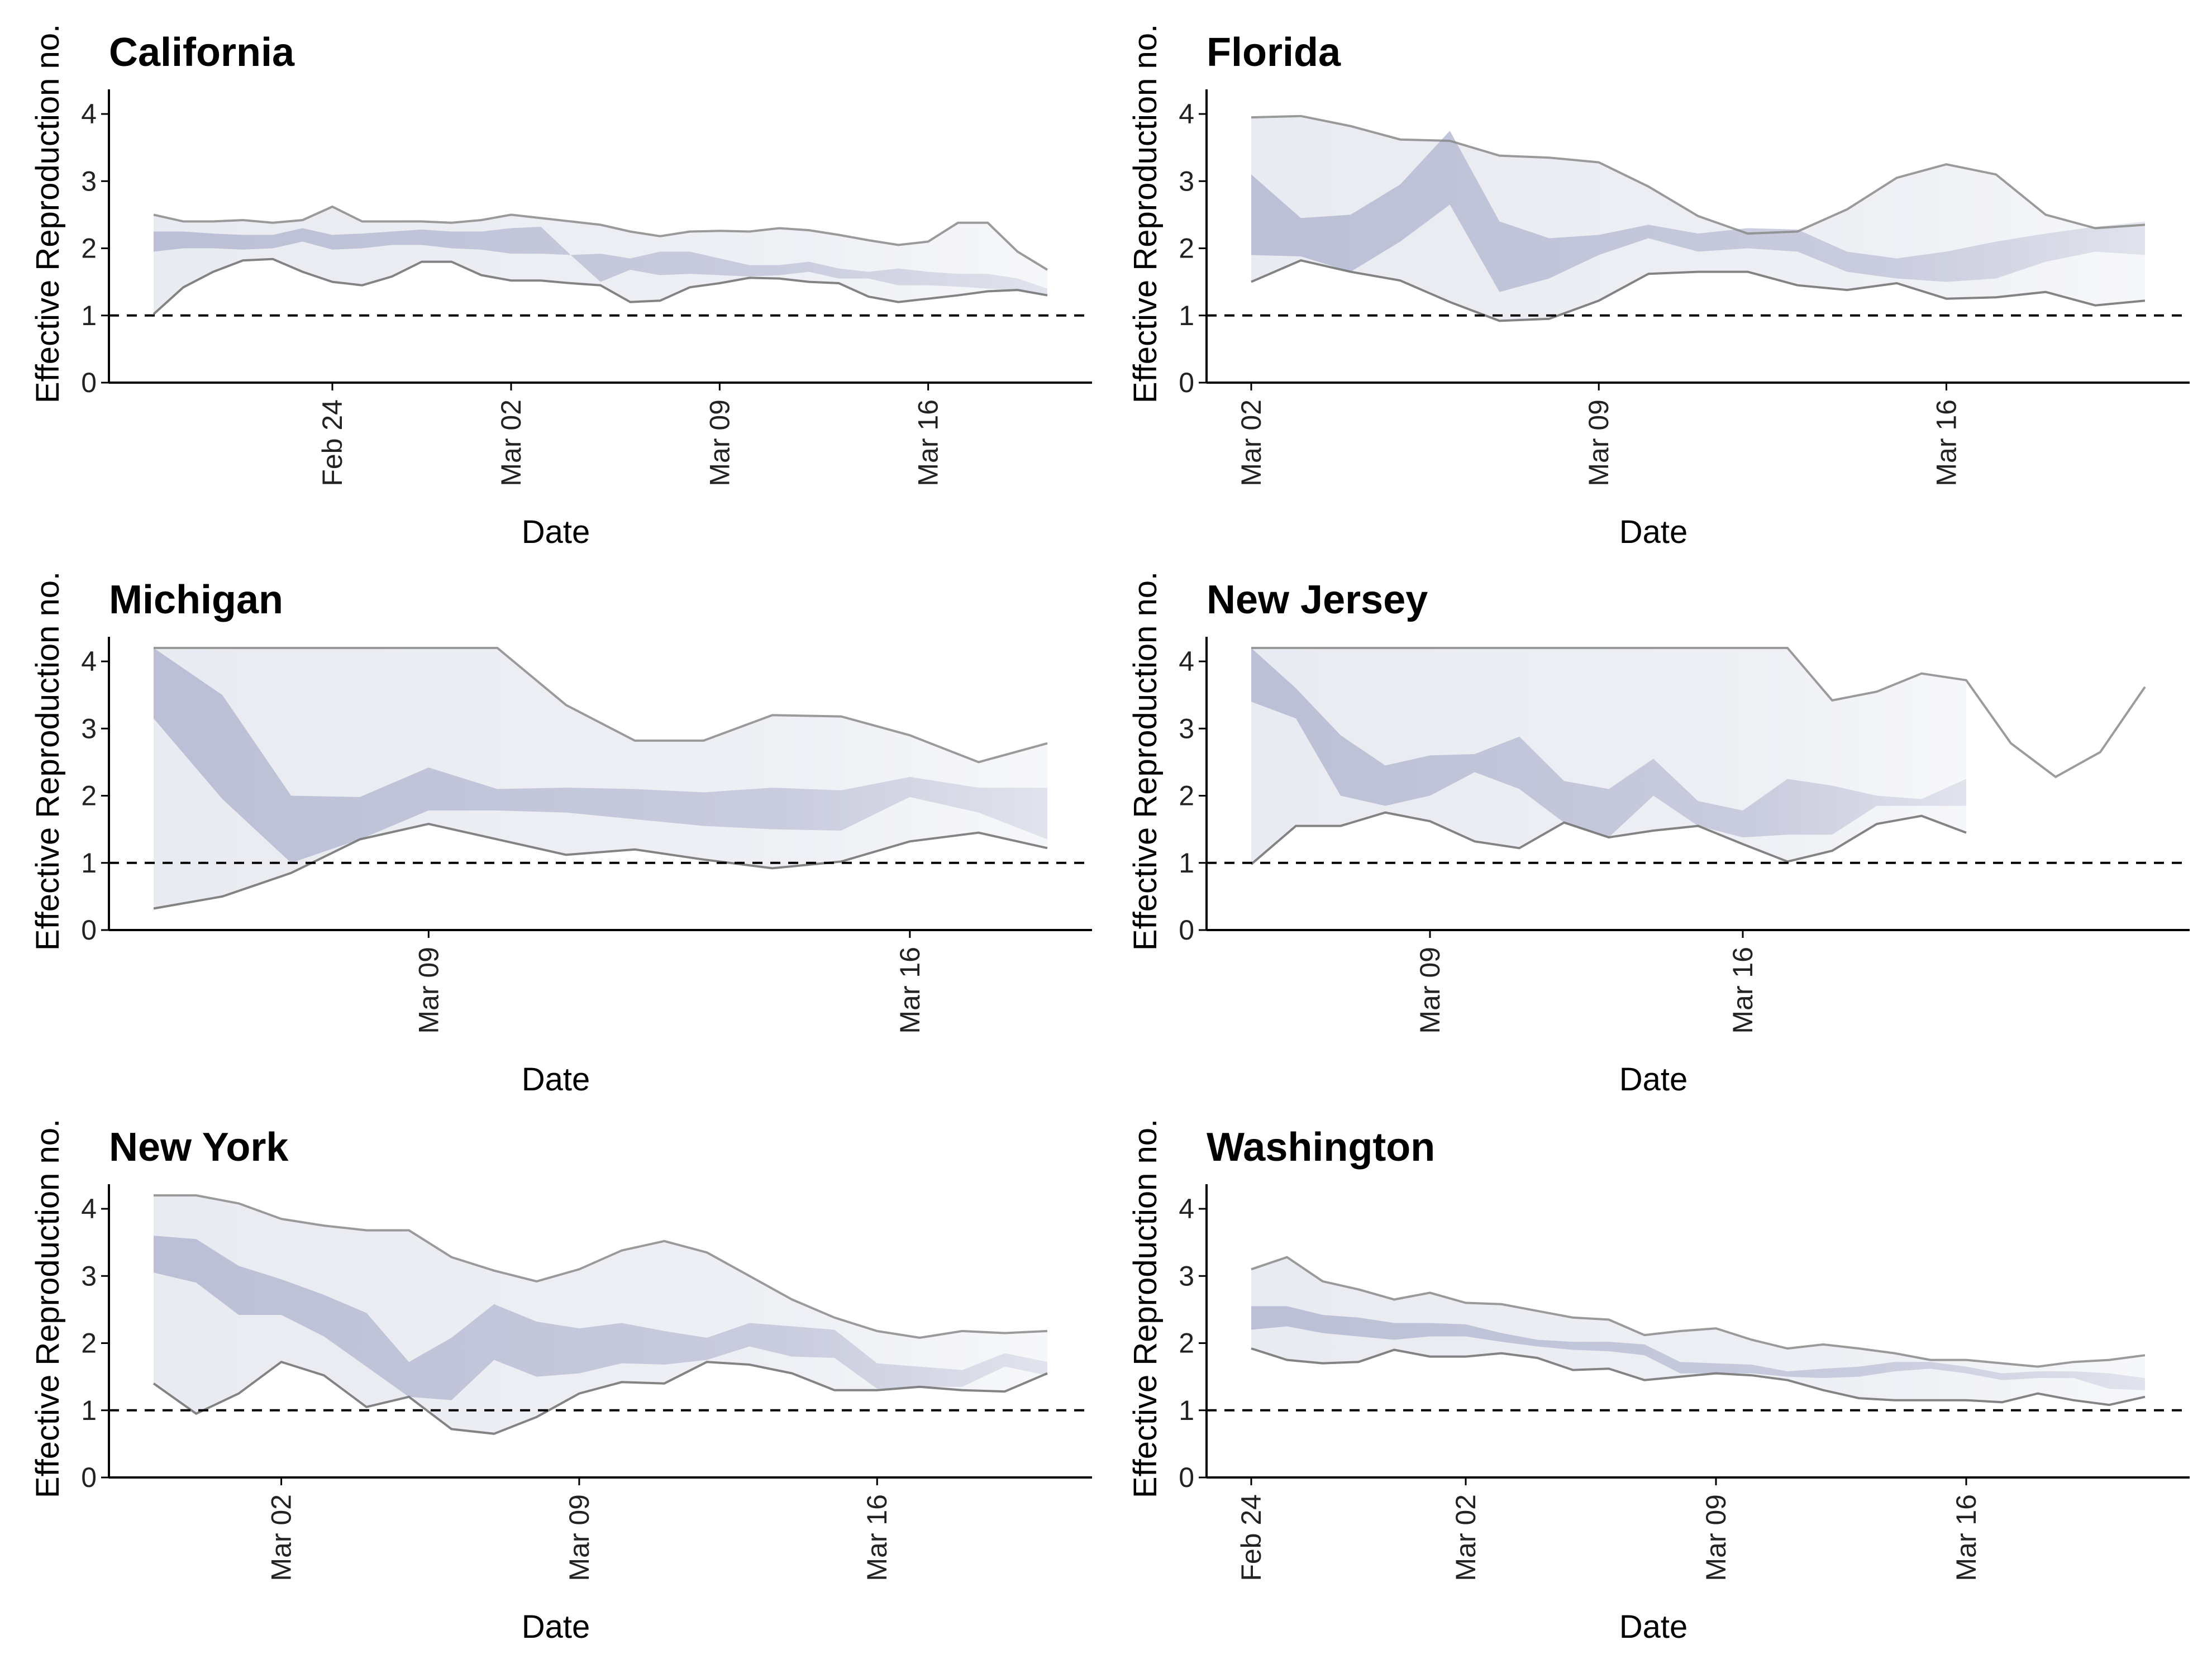 This screenshot has height=1659, width=2212. I want to click on panel-title: Washington, so click(1321, 1147).